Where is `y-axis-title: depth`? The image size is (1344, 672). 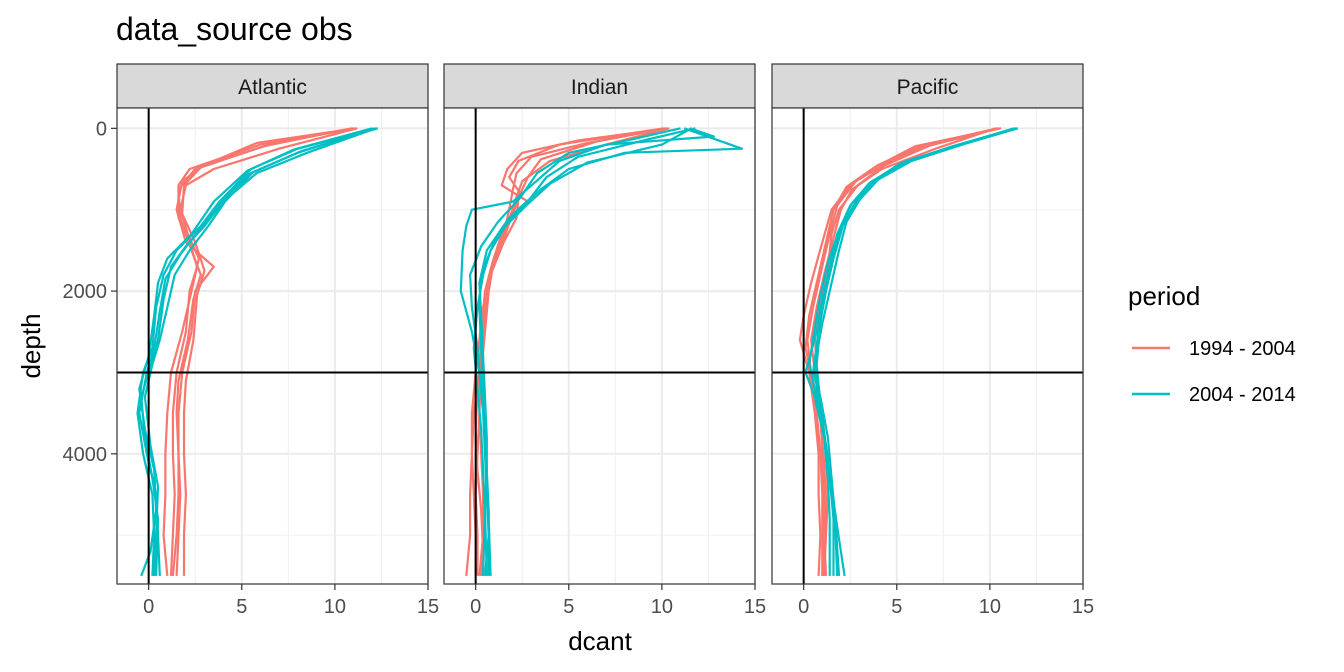
y-axis-title: depth is located at coordinates (31, 345).